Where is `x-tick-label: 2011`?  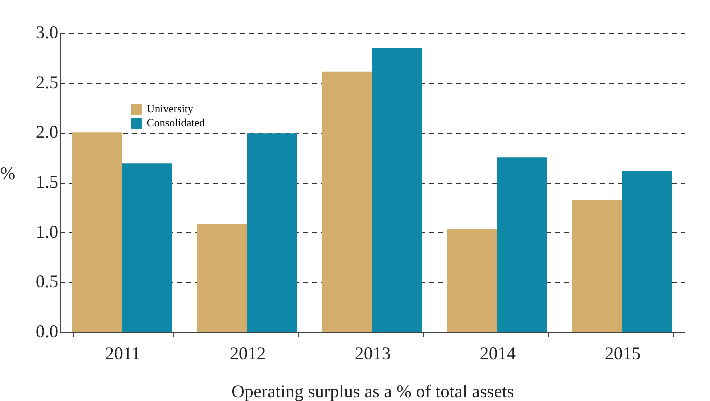 x-tick-label: 2011 is located at coordinates (123, 354).